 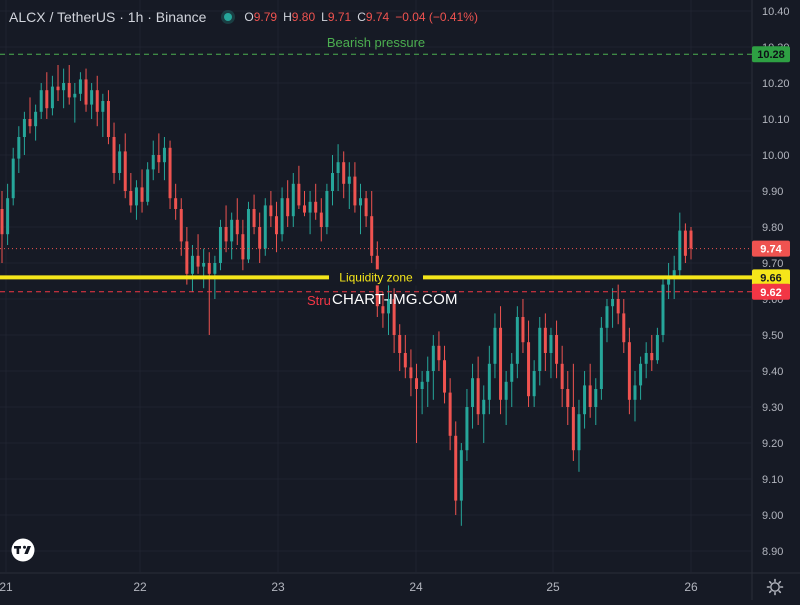 I want to click on price-tick-label: 9.10, so click(x=772, y=480).